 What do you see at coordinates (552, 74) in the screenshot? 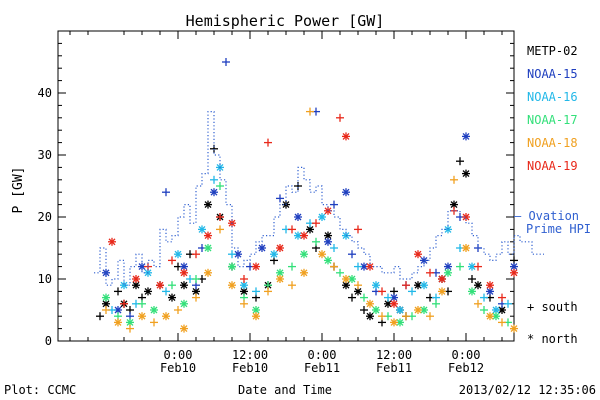
I see `legend-entry: NOAA-15` at bounding box center [552, 74].